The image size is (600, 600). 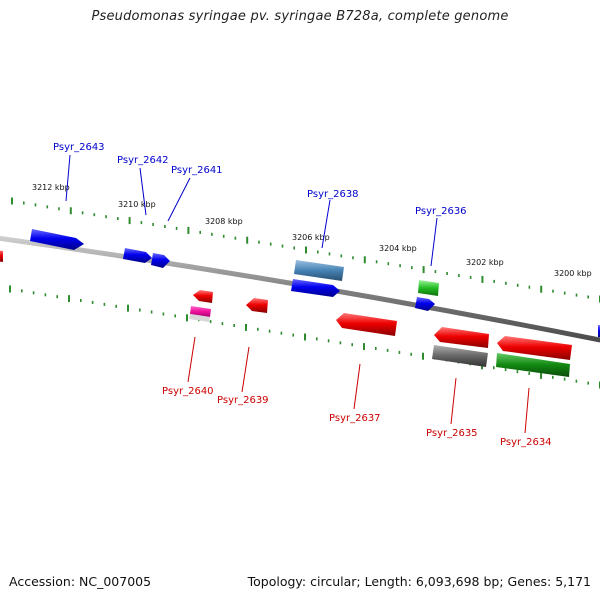 I want to click on label-psyr-2639: Psyr_2639, so click(x=243, y=400).